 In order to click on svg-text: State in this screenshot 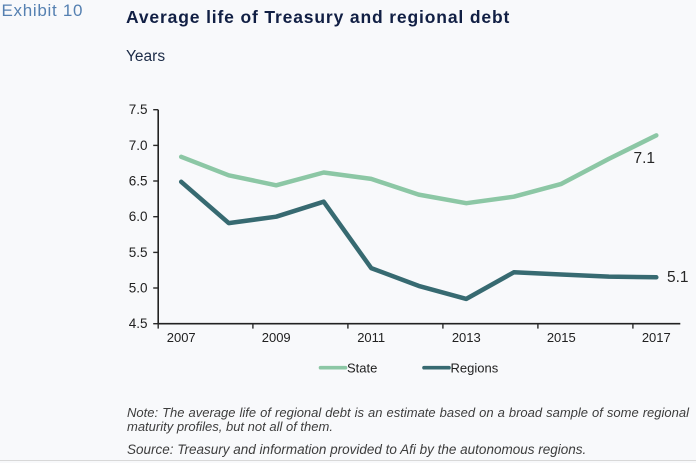, I will do `click(362, 367)`.